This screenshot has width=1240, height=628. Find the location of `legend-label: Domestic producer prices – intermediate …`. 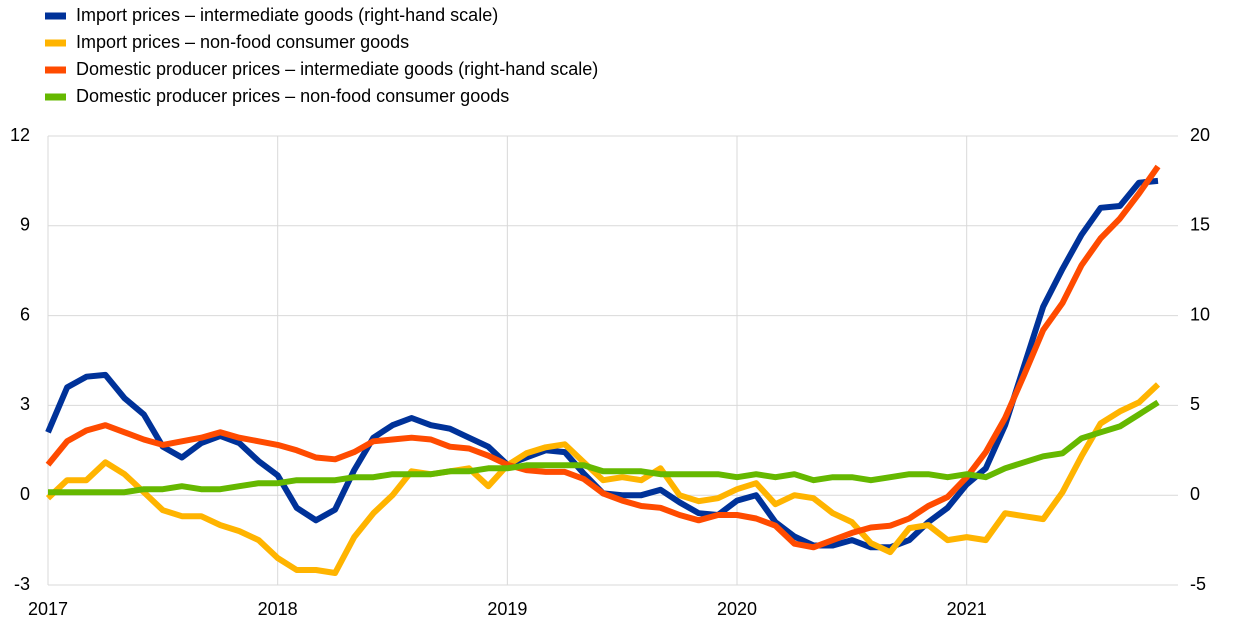

legend-label: Domestic producer prices – intermediate … is located at coordinates (337, 69).